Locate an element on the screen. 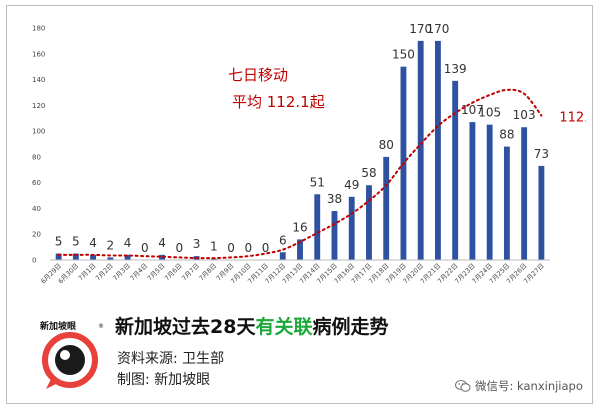 This screenshot has width=601, height=413. moving-average-end-label: 112.1 is located at coordinates (572, 118).